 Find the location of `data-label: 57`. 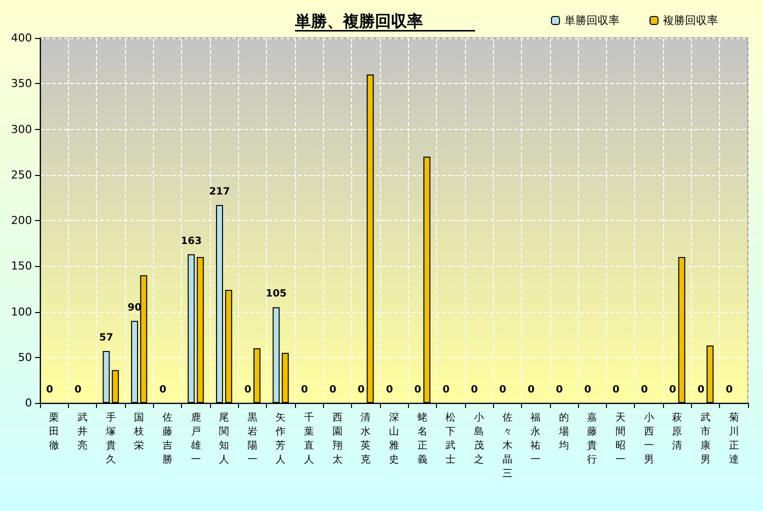

data-label: 57 is located at coordinates (106, 338).